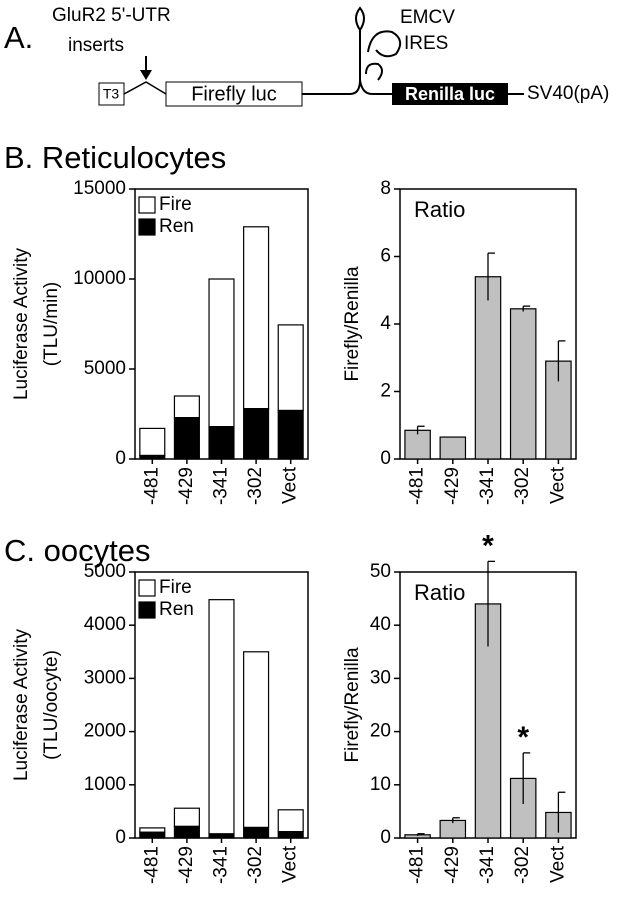  What do you see at coordinates (99, 188) in the screenshot?
I see `y-tick-label: 15000` at bounding box center [99, 188].